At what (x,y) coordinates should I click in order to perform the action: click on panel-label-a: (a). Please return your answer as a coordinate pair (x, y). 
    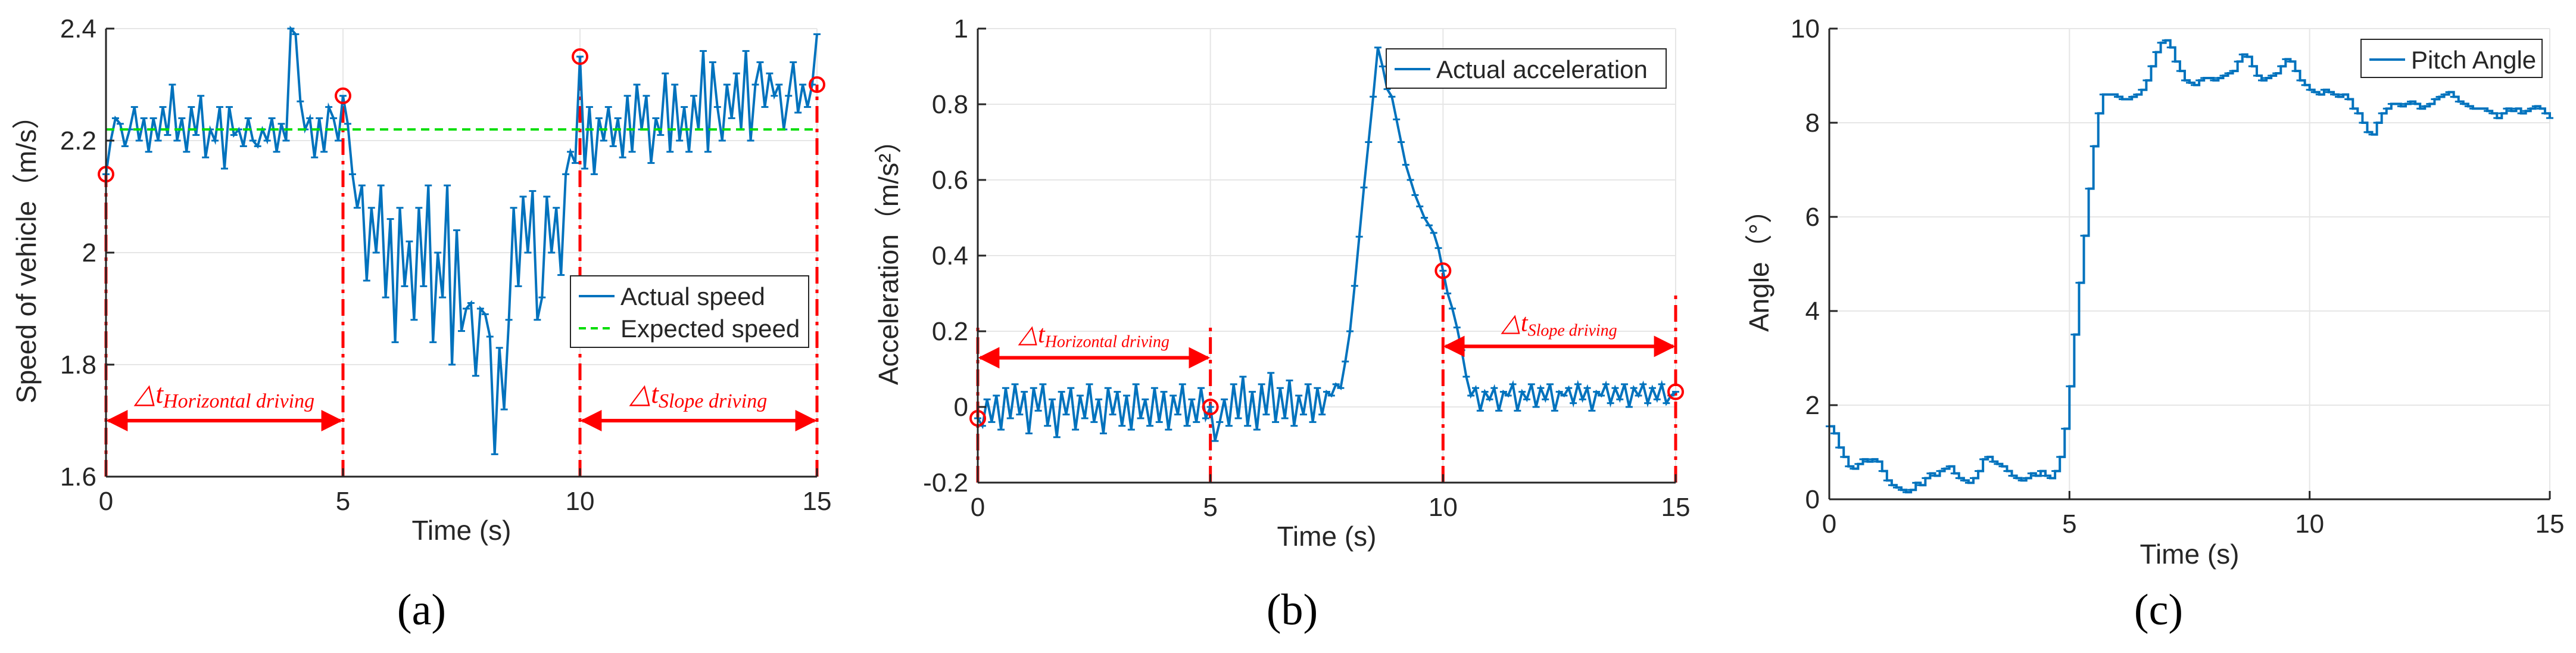
    Looking at the image, I should click on (421, 610).